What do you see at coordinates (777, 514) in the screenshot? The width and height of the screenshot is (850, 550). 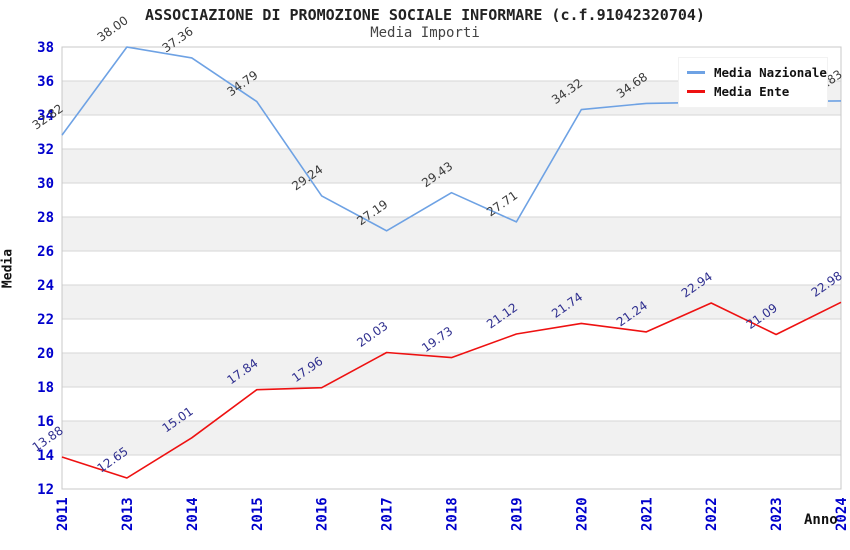 I see `x-tick-label: 2023` at bounding box center [777, 514].